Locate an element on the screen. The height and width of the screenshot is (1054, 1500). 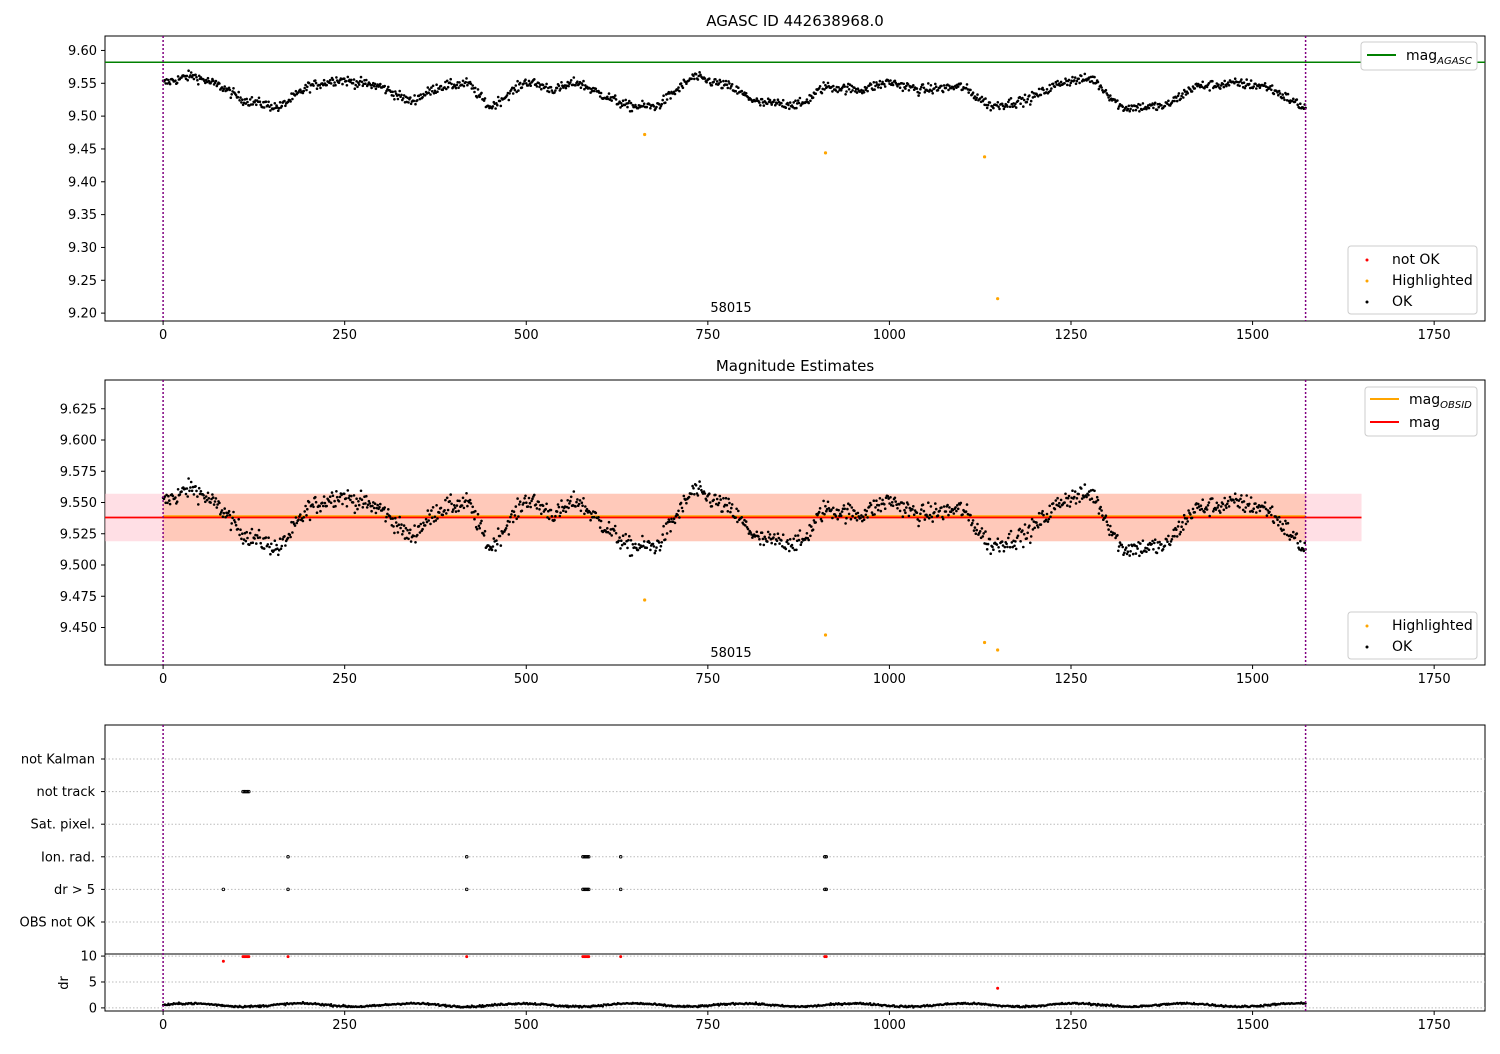
highlighted-point is located at coordinates (825, 635).